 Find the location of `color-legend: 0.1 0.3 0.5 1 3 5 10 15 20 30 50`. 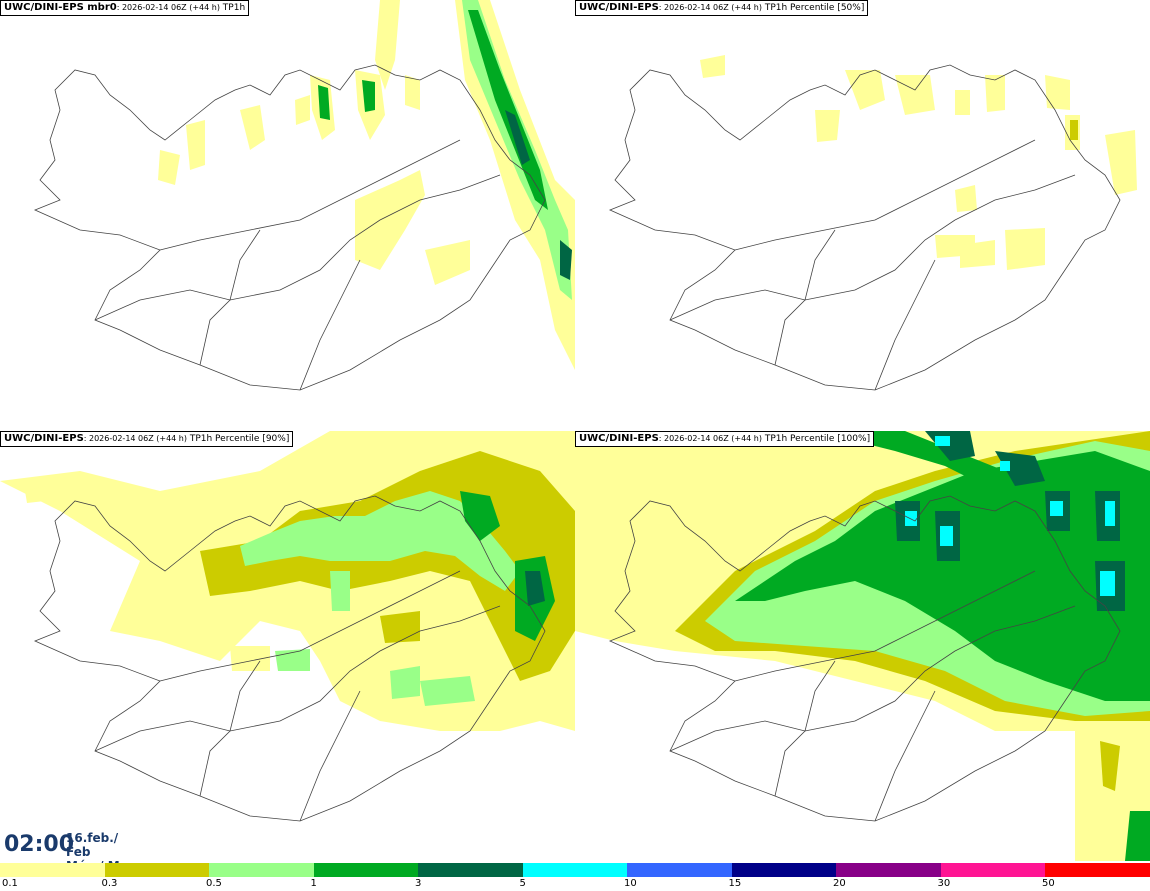

color-legend: 0.1 0.3 0.5 1 3 5 10 15 20 30 50 is located at coordinates (575, 876).